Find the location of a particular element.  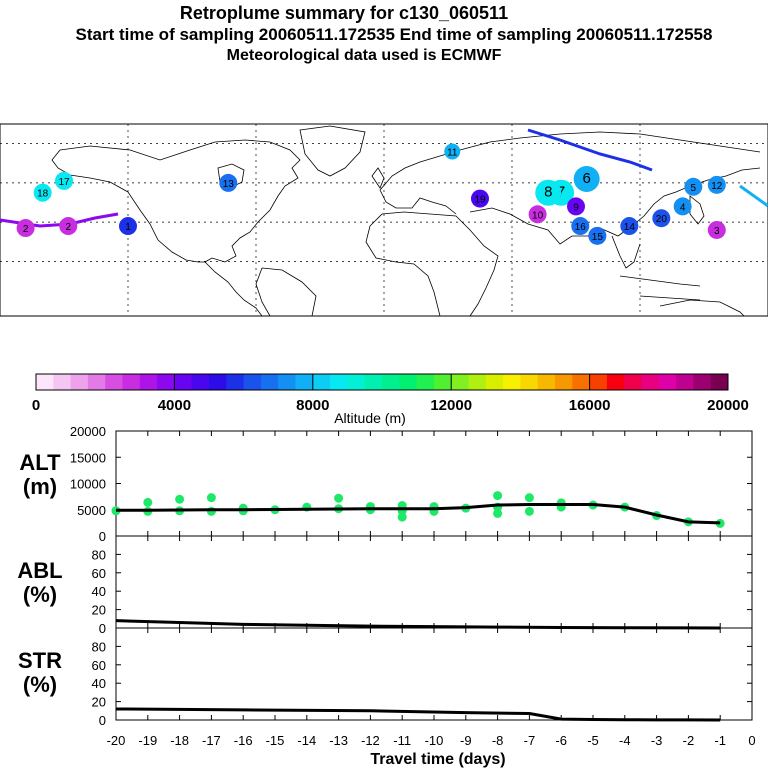

plume-markers: 12234567891011121314151617181920 is located at coordinates (371, 194).